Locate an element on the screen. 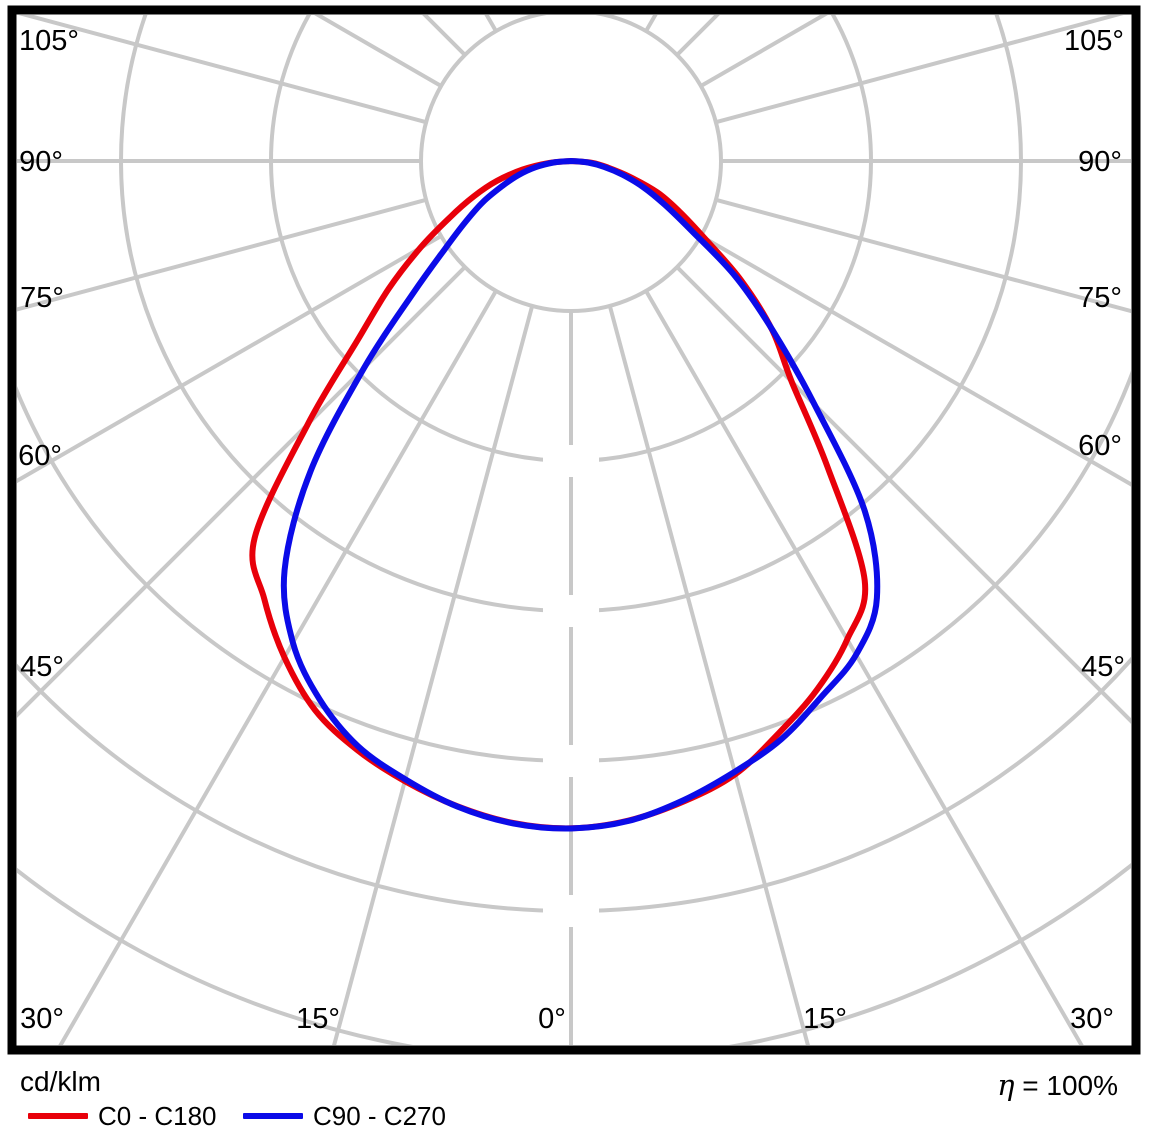 The height and width of the screenshot is (1140, 1164). efficiency-label: η = 100% is located at coordinates (1057, 1085).